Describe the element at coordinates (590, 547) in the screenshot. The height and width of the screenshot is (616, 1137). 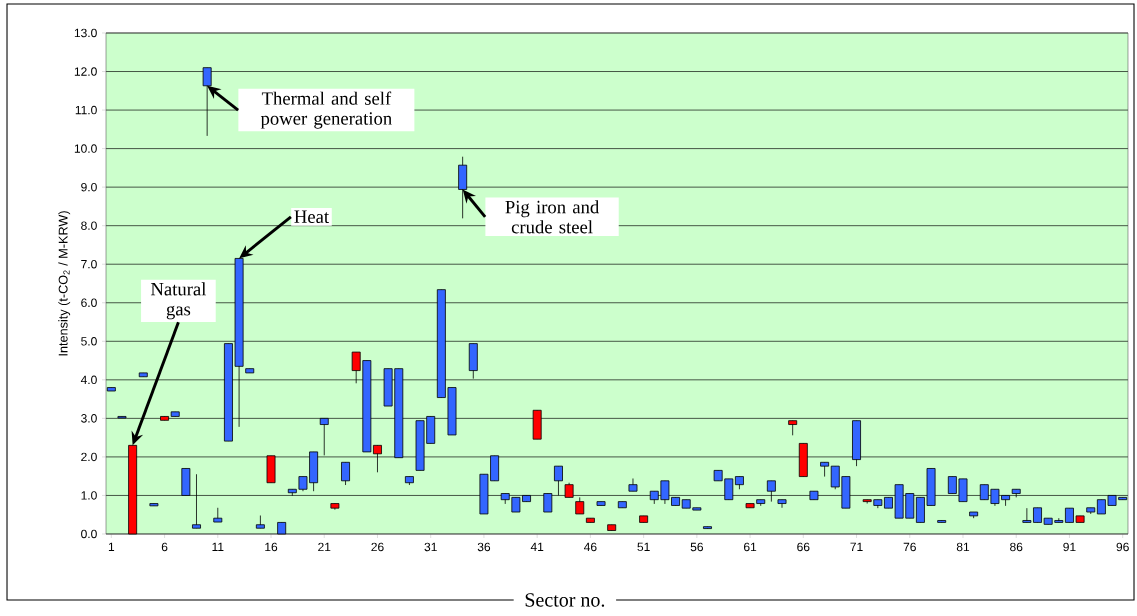
I see `x-tick-label: 46` at that location.